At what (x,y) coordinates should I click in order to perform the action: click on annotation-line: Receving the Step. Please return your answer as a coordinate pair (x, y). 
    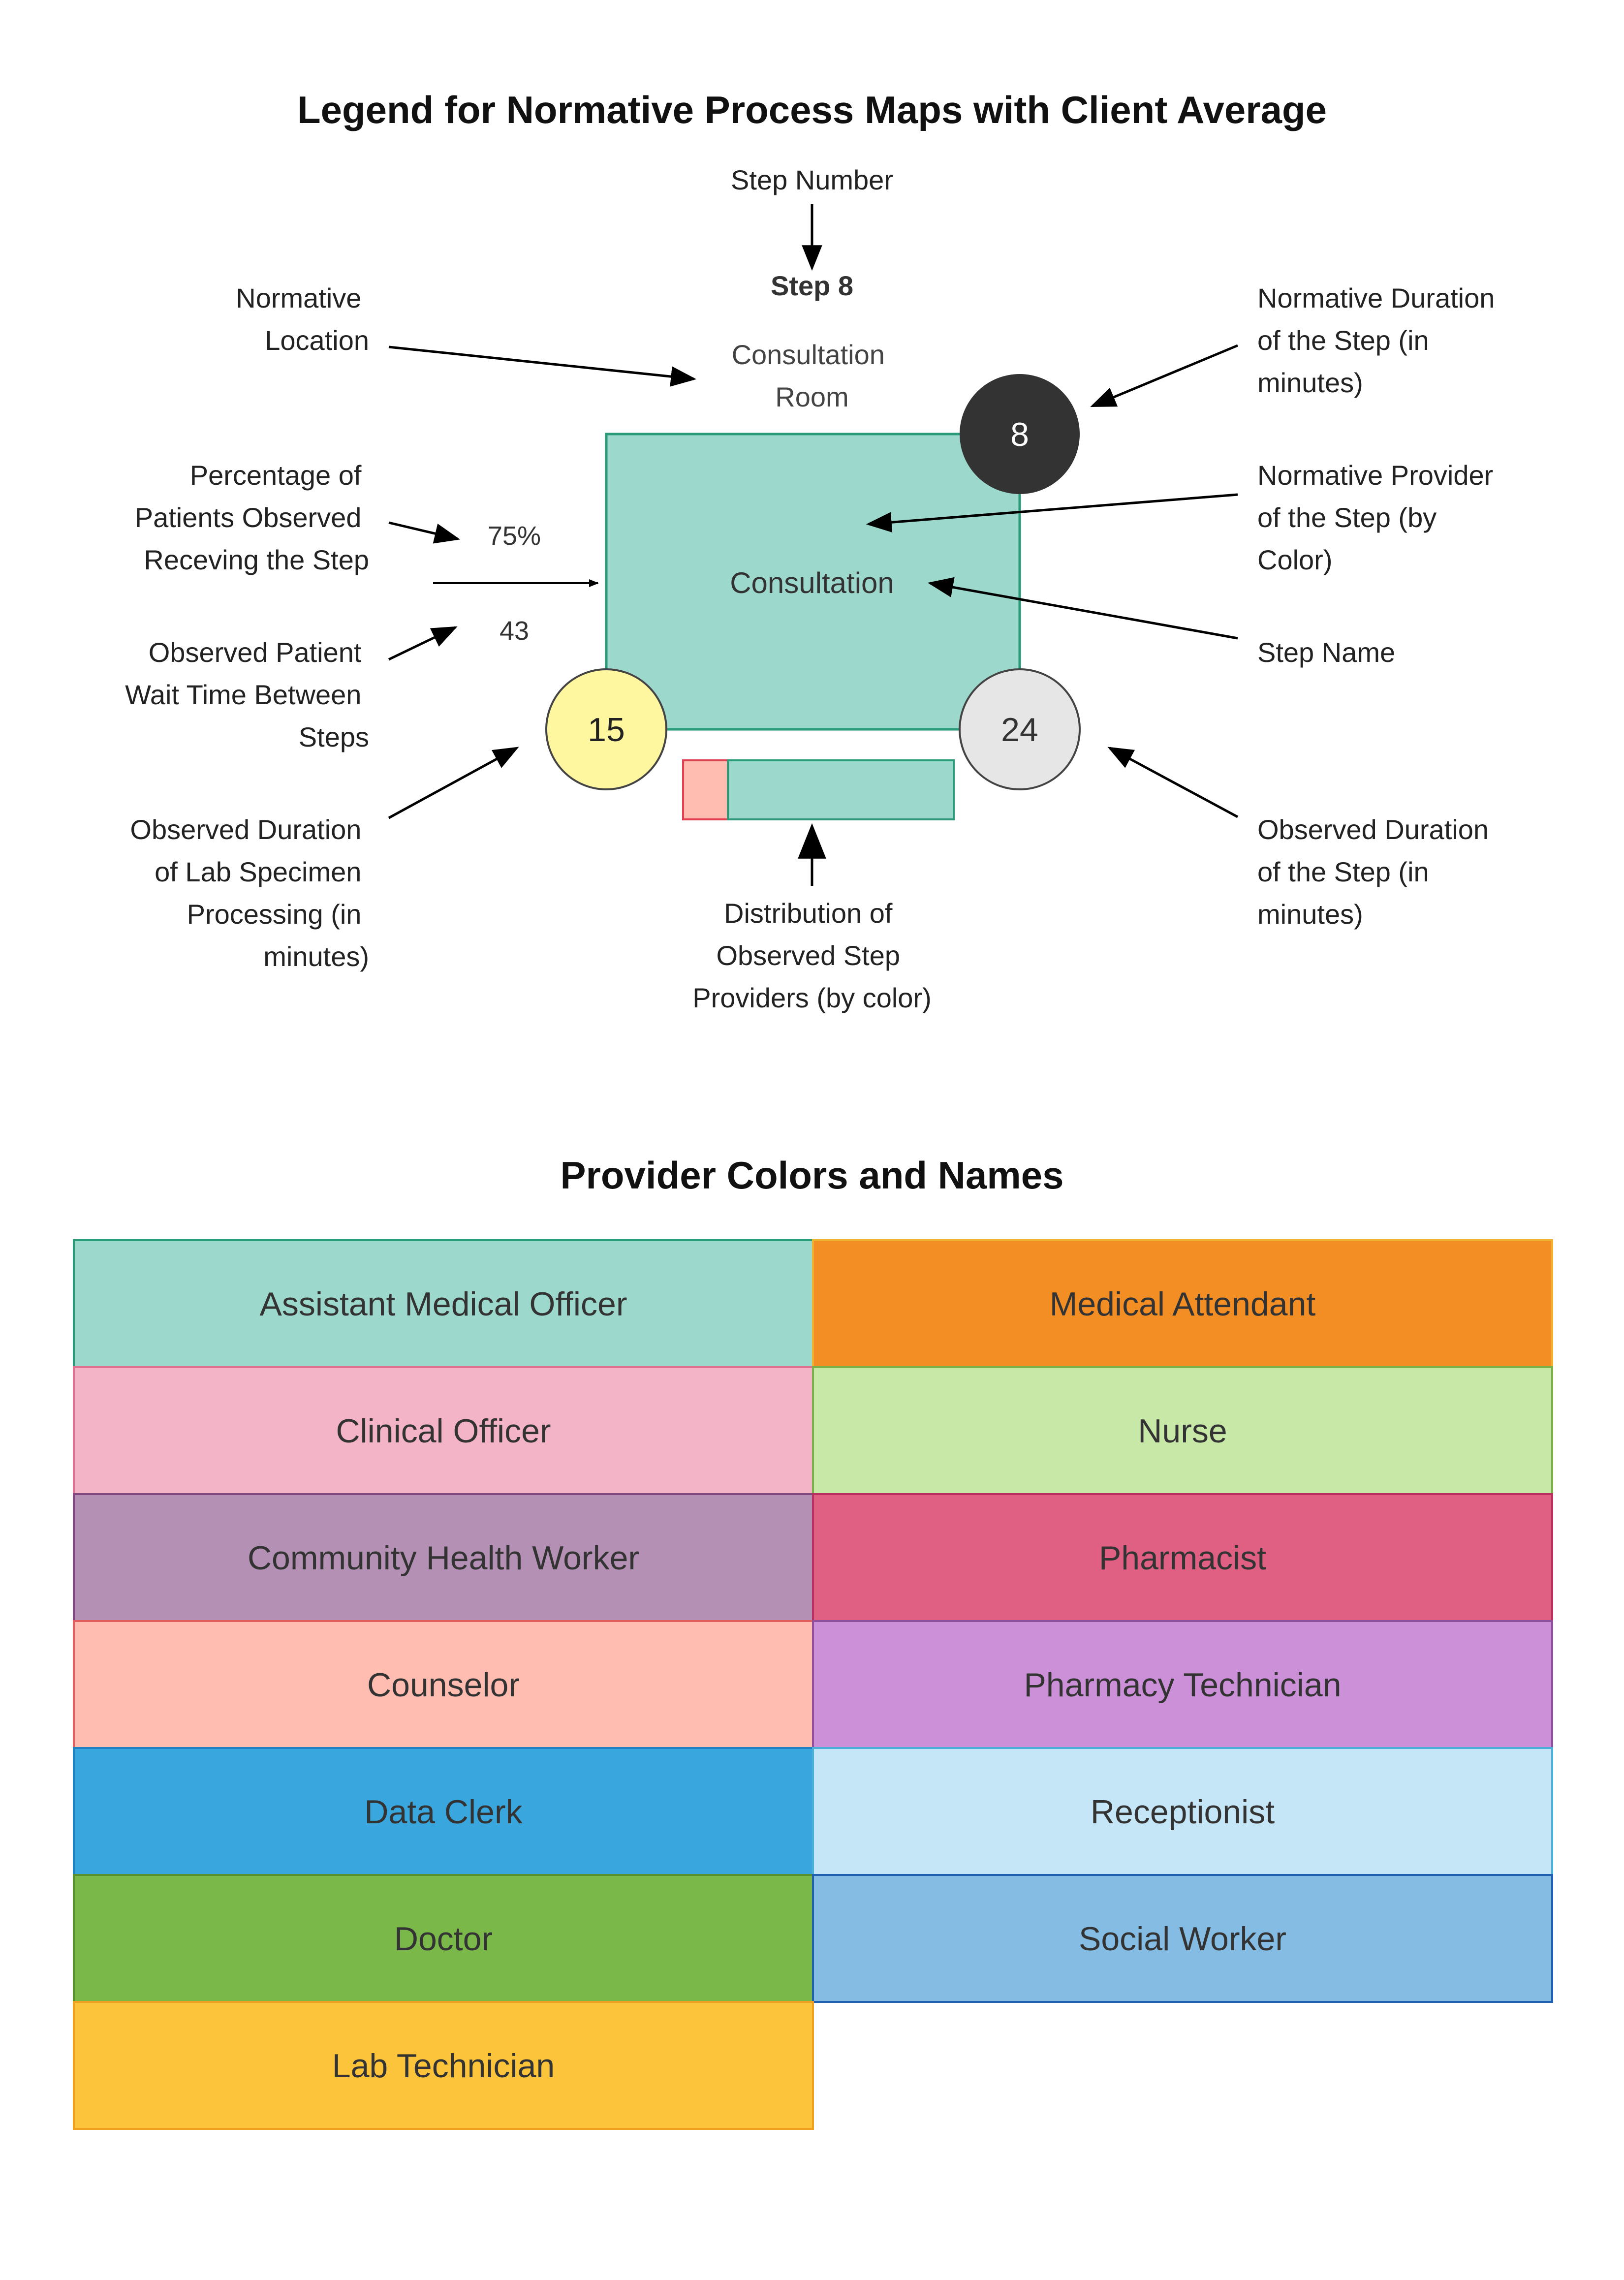
    Looking at the image, I should click on (256, 559).